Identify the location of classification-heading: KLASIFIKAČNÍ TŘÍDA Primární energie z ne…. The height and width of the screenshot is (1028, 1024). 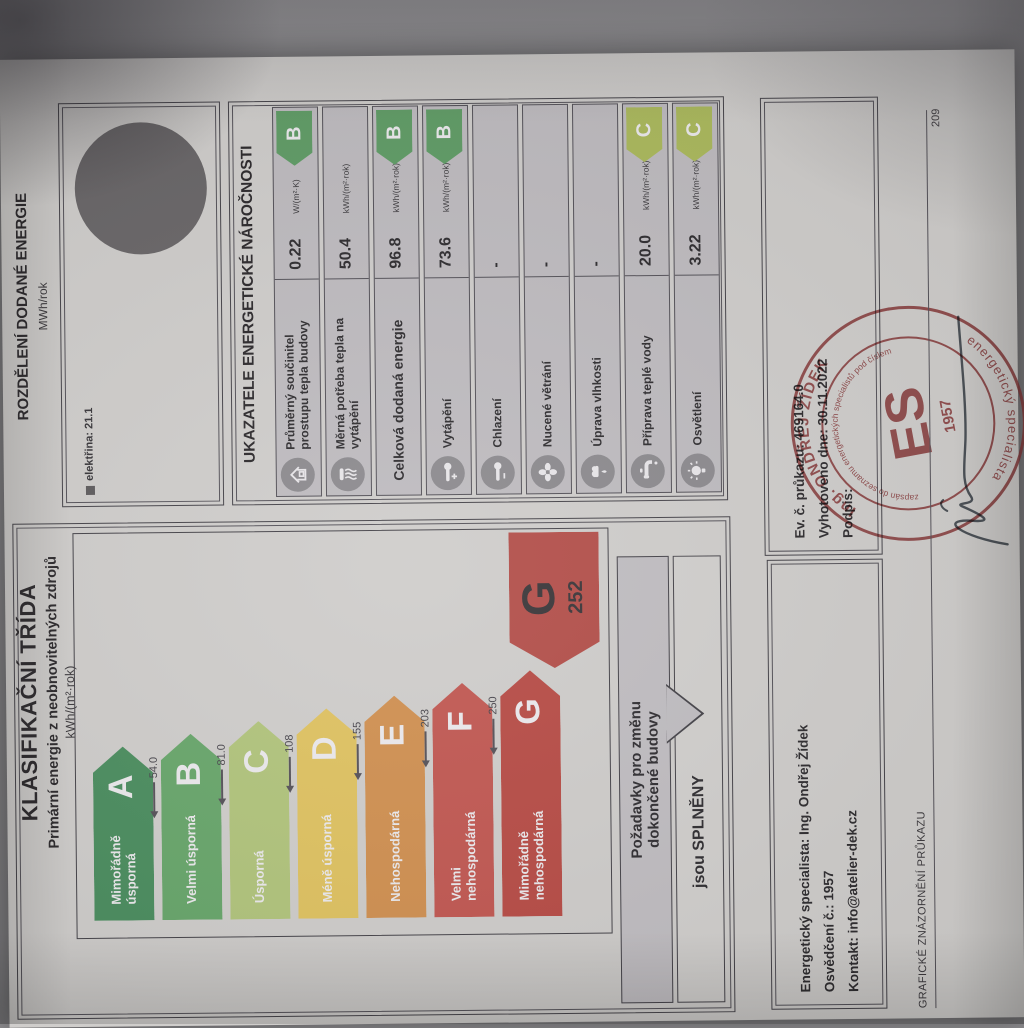
(46, 702).